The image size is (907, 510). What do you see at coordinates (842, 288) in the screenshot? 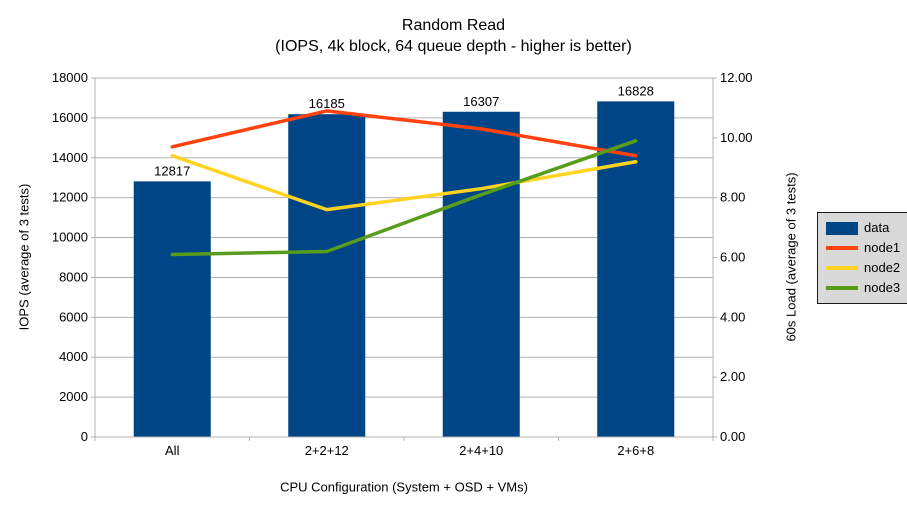
I see `legend-swatch-node3` at bounding box center [842, 288].